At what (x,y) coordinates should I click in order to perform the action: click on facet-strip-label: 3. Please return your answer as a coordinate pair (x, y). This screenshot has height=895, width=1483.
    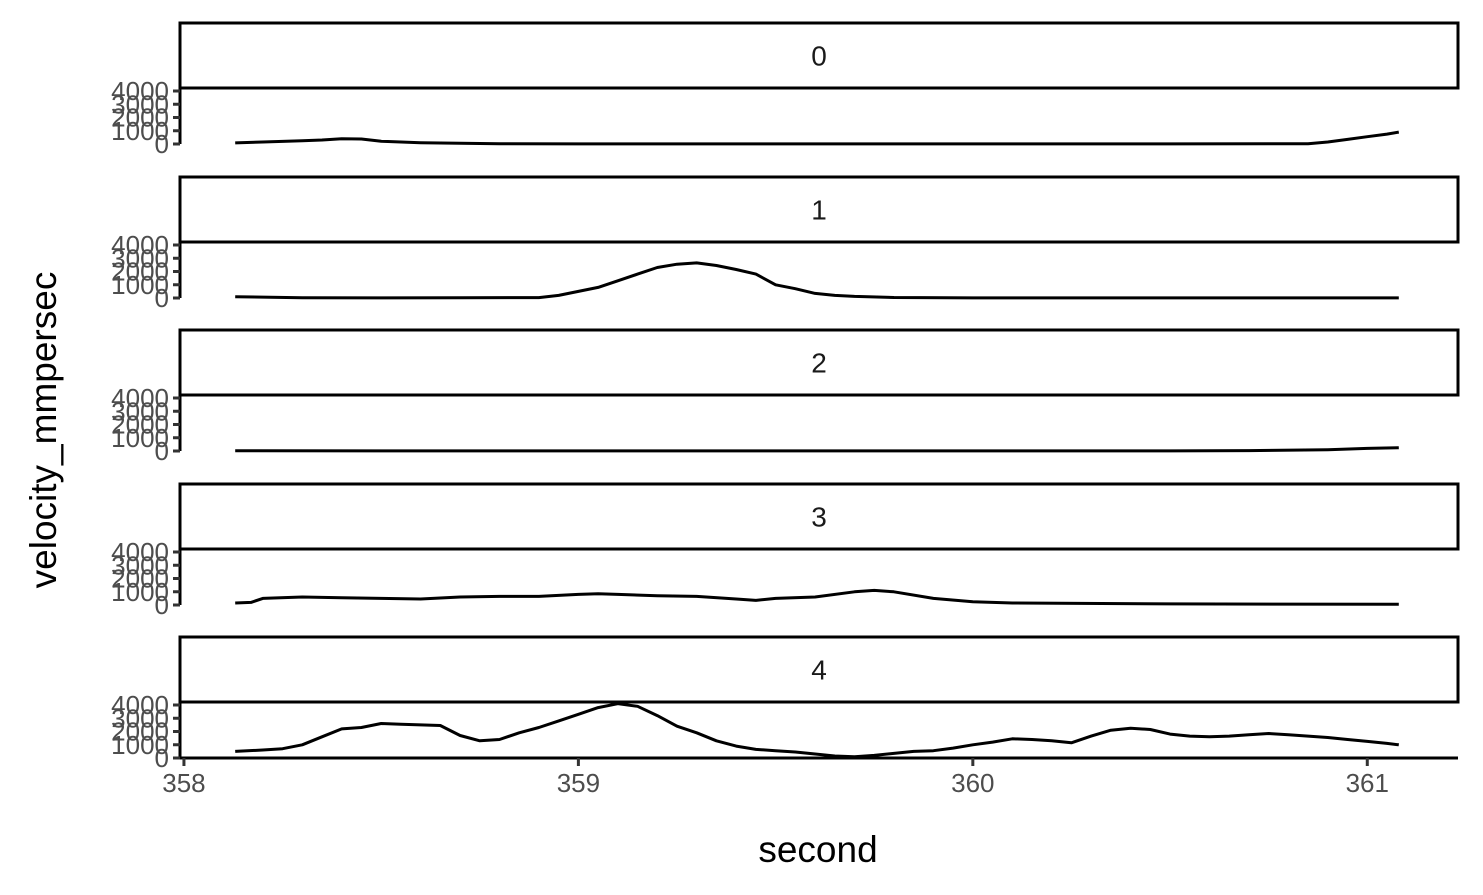
    Looking at the image, I should click on (819, 517).